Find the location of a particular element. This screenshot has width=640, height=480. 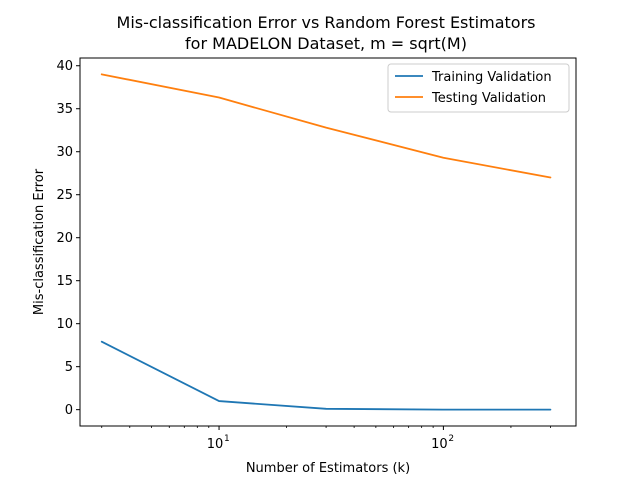

x-tick-exponent: 1 is located at coordinates (227, 439).